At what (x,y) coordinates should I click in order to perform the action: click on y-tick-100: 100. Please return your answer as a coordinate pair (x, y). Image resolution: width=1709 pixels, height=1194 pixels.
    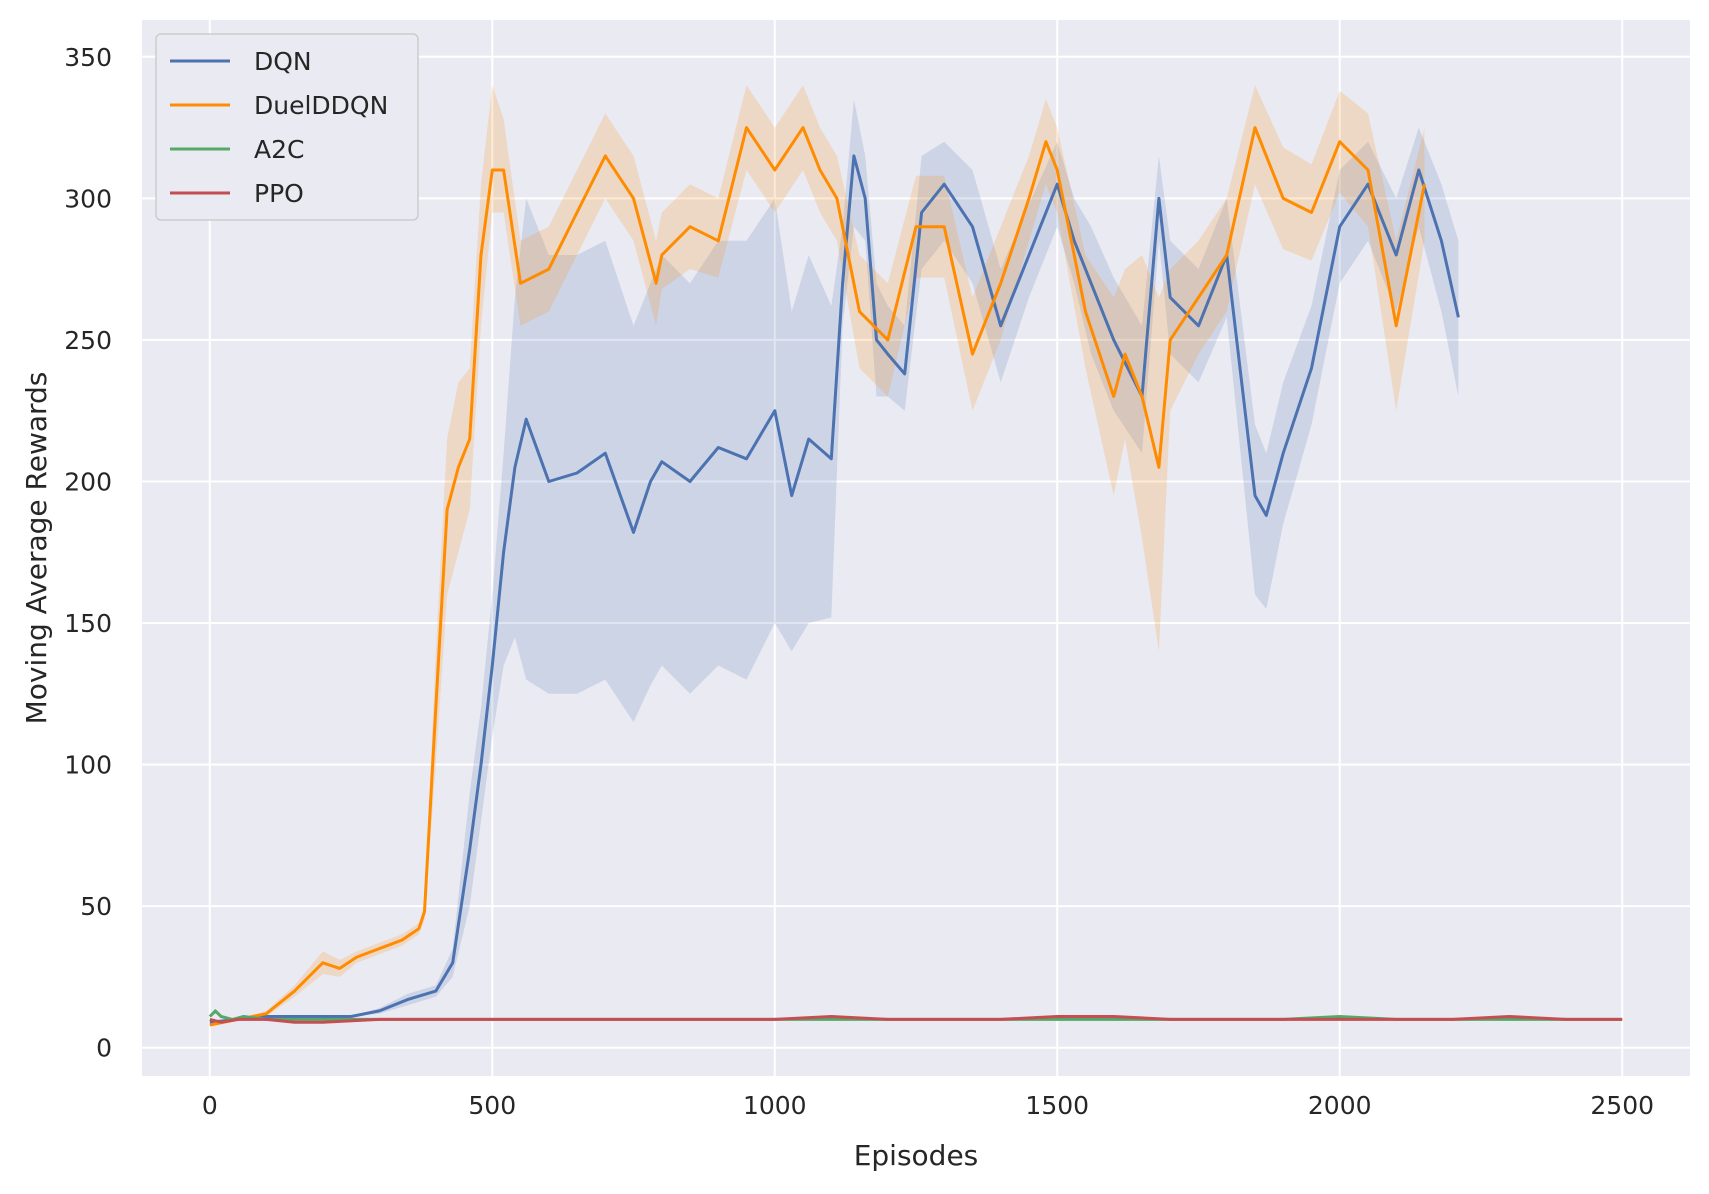
    Looking at the image, I should click on (88, 765).